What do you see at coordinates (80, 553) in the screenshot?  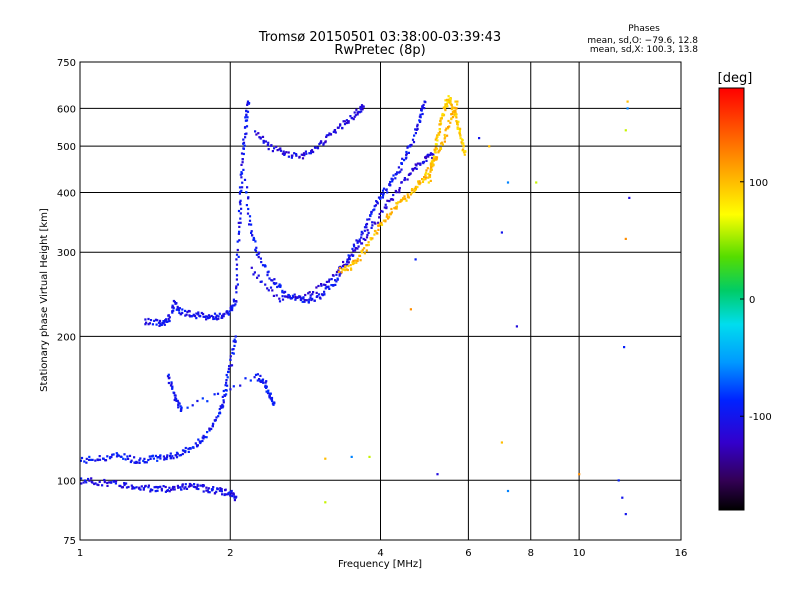 I see `x-tick-label: 1` at bounding box center [80, 553].